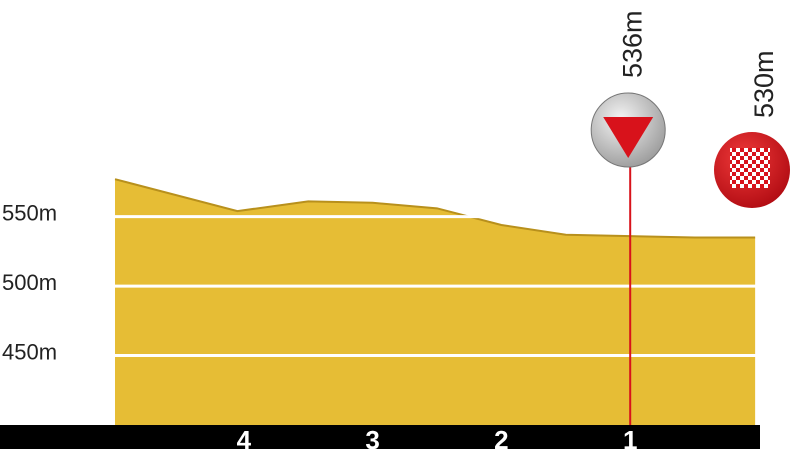 Image resolution: width=800 pixels, height=449 pixels. Describe the element at coordinates (628, 137) in the screenshot. I see `summit-triangle` at that location.